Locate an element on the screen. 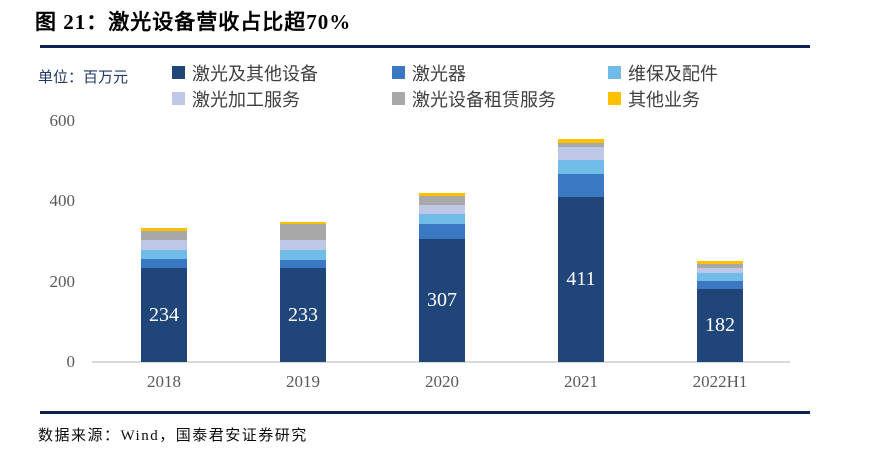  legend-swatch-laser-processing-service is located at coordinates (178, 98).